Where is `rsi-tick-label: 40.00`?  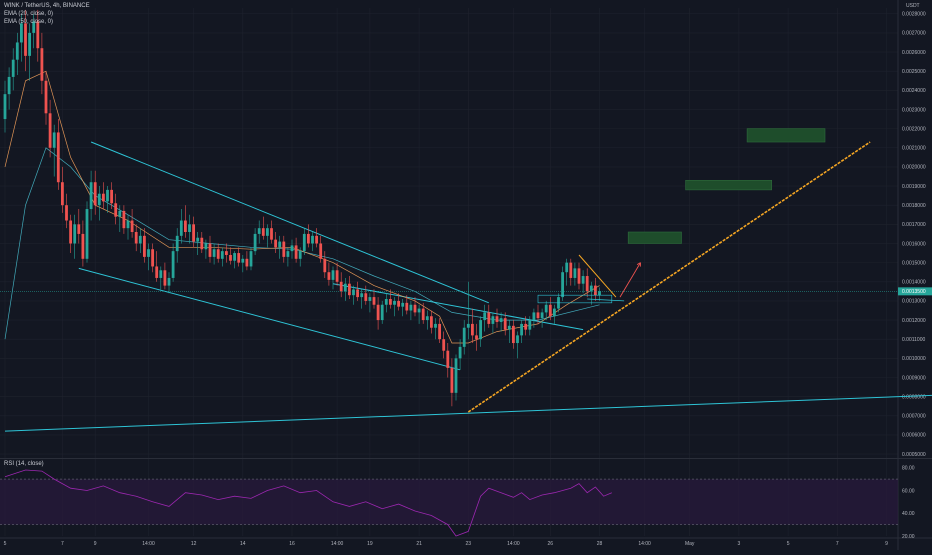
rsi-tick-label: 40.00 is located at coordinates (908, 514).